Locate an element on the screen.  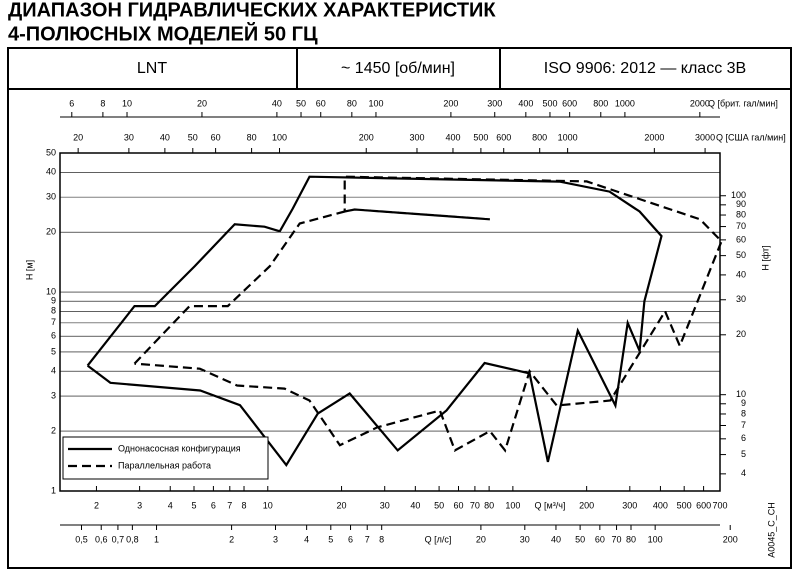
y-tick-label: 30 is located at coordinates (51, 197).